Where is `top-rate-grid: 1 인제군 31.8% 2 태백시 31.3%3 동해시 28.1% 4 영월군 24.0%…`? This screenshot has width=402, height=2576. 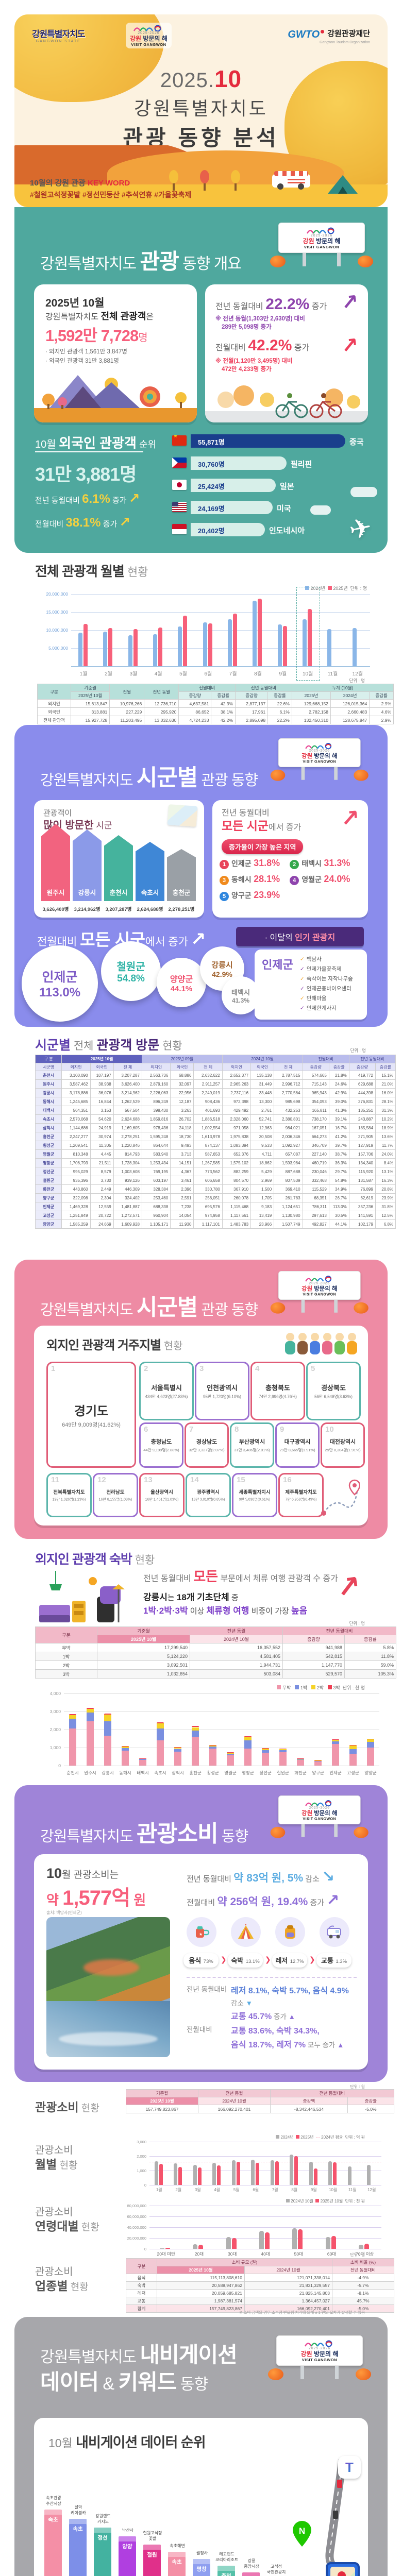 top-rate-grid: 1 인제군 31.8% 2 태백시 31.3%3 동해시 28.1% 4 영월군 24.0%… is located at coordinates (291, 882).